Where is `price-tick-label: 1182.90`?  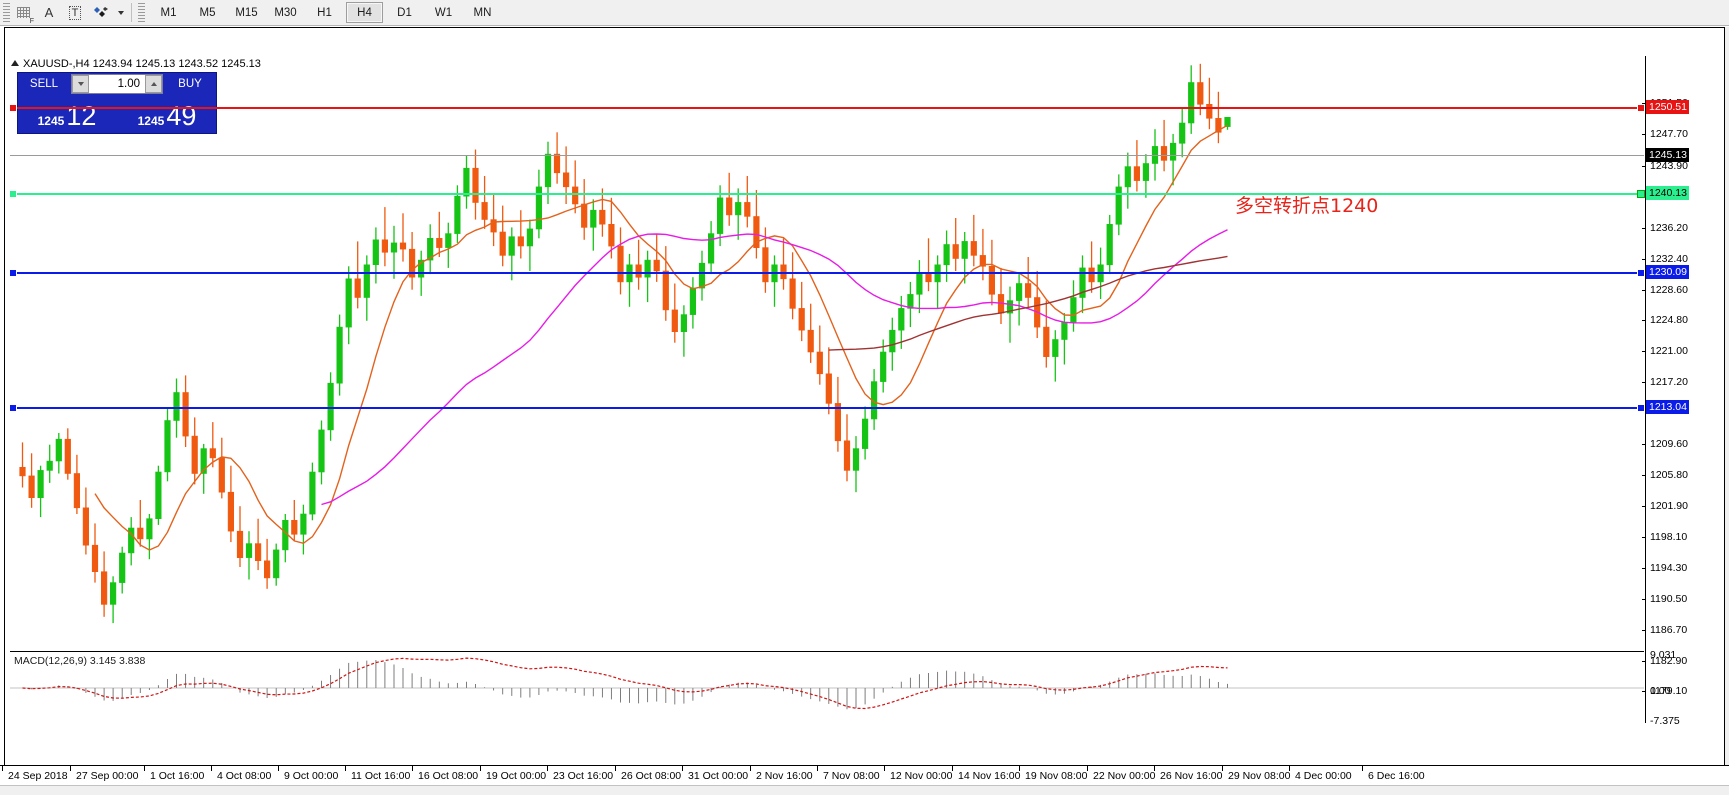 price-tick-label: 1182.90 is located at coordinates (1669, 661).